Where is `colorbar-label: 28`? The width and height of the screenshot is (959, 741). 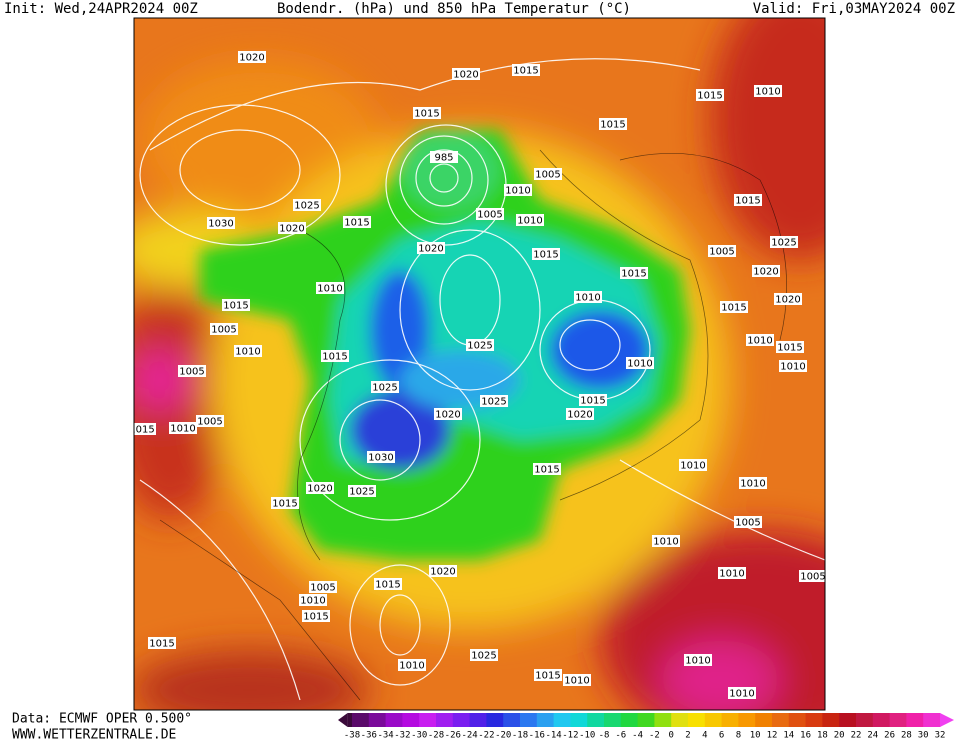 colorbar-label: 28 is located at coordinates (906, 736).